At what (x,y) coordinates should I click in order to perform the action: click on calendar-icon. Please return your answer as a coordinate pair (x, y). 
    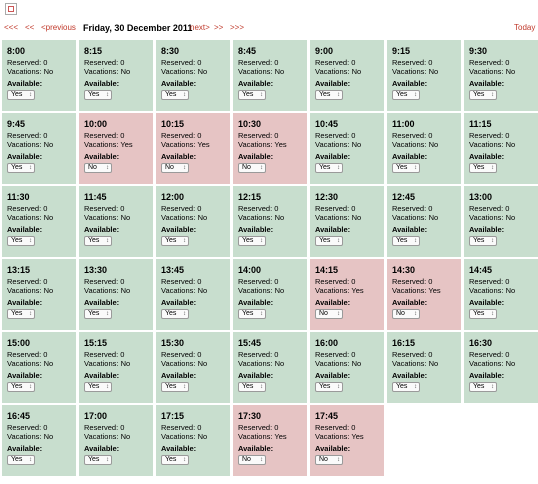
    Looking at the image, I should click on (11, 9).